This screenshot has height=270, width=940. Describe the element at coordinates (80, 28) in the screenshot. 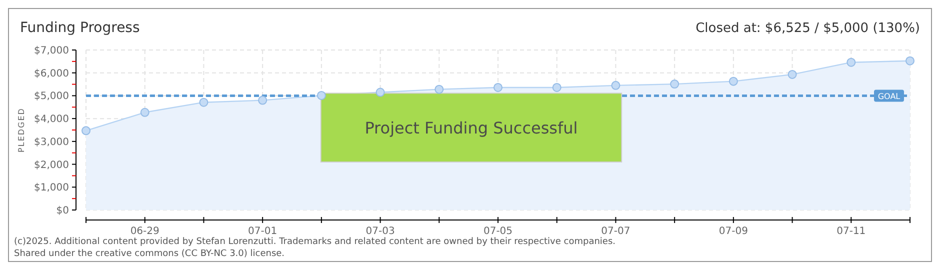

I see `chart-title: Funding Progress` at that location.